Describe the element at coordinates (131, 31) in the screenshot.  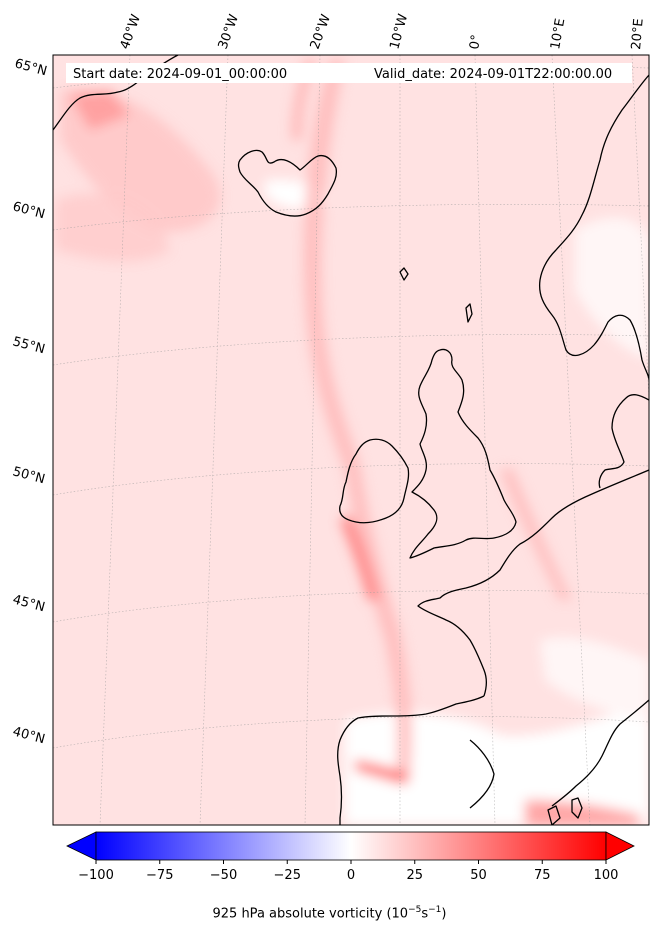
I see `lon-label-40w: 40°W` at that location.